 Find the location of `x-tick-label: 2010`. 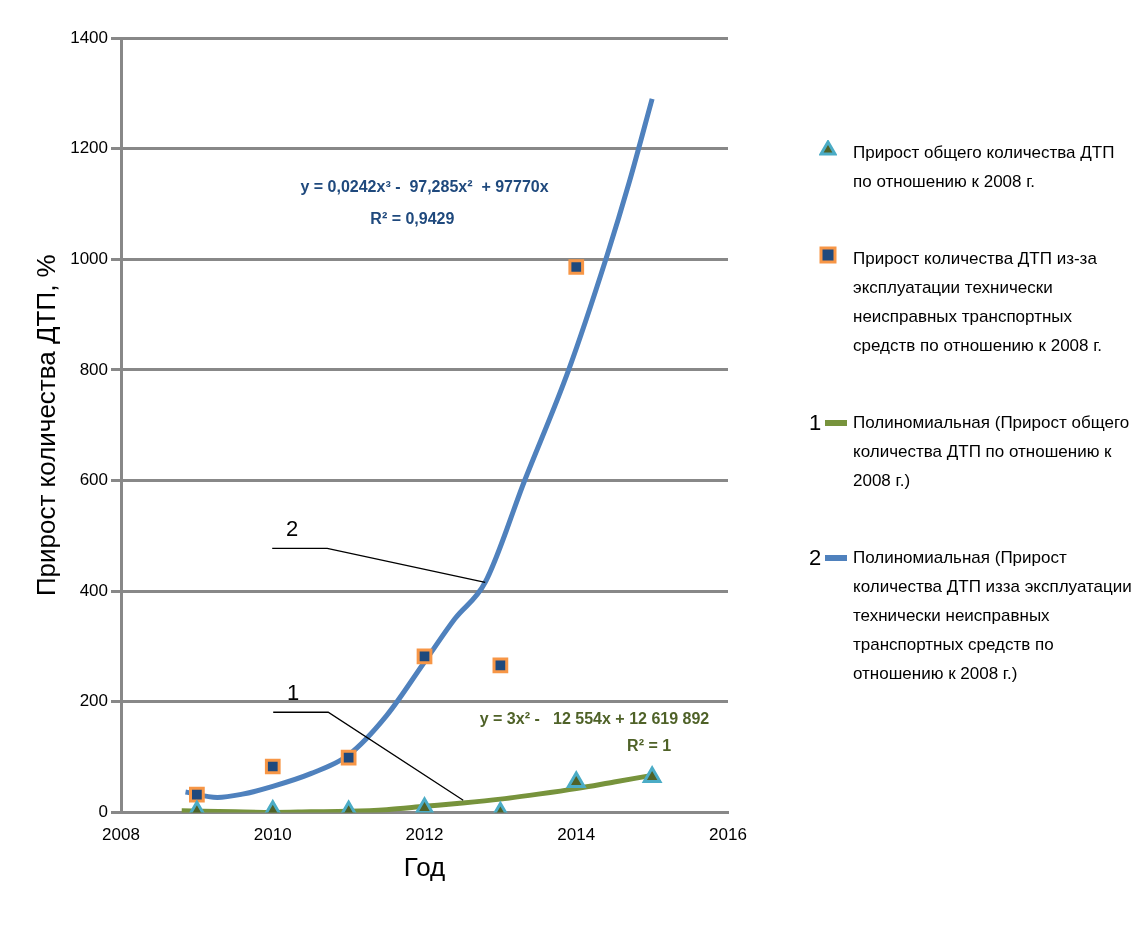

x-tick-label: 2010 is located at coordinates (272, 835).